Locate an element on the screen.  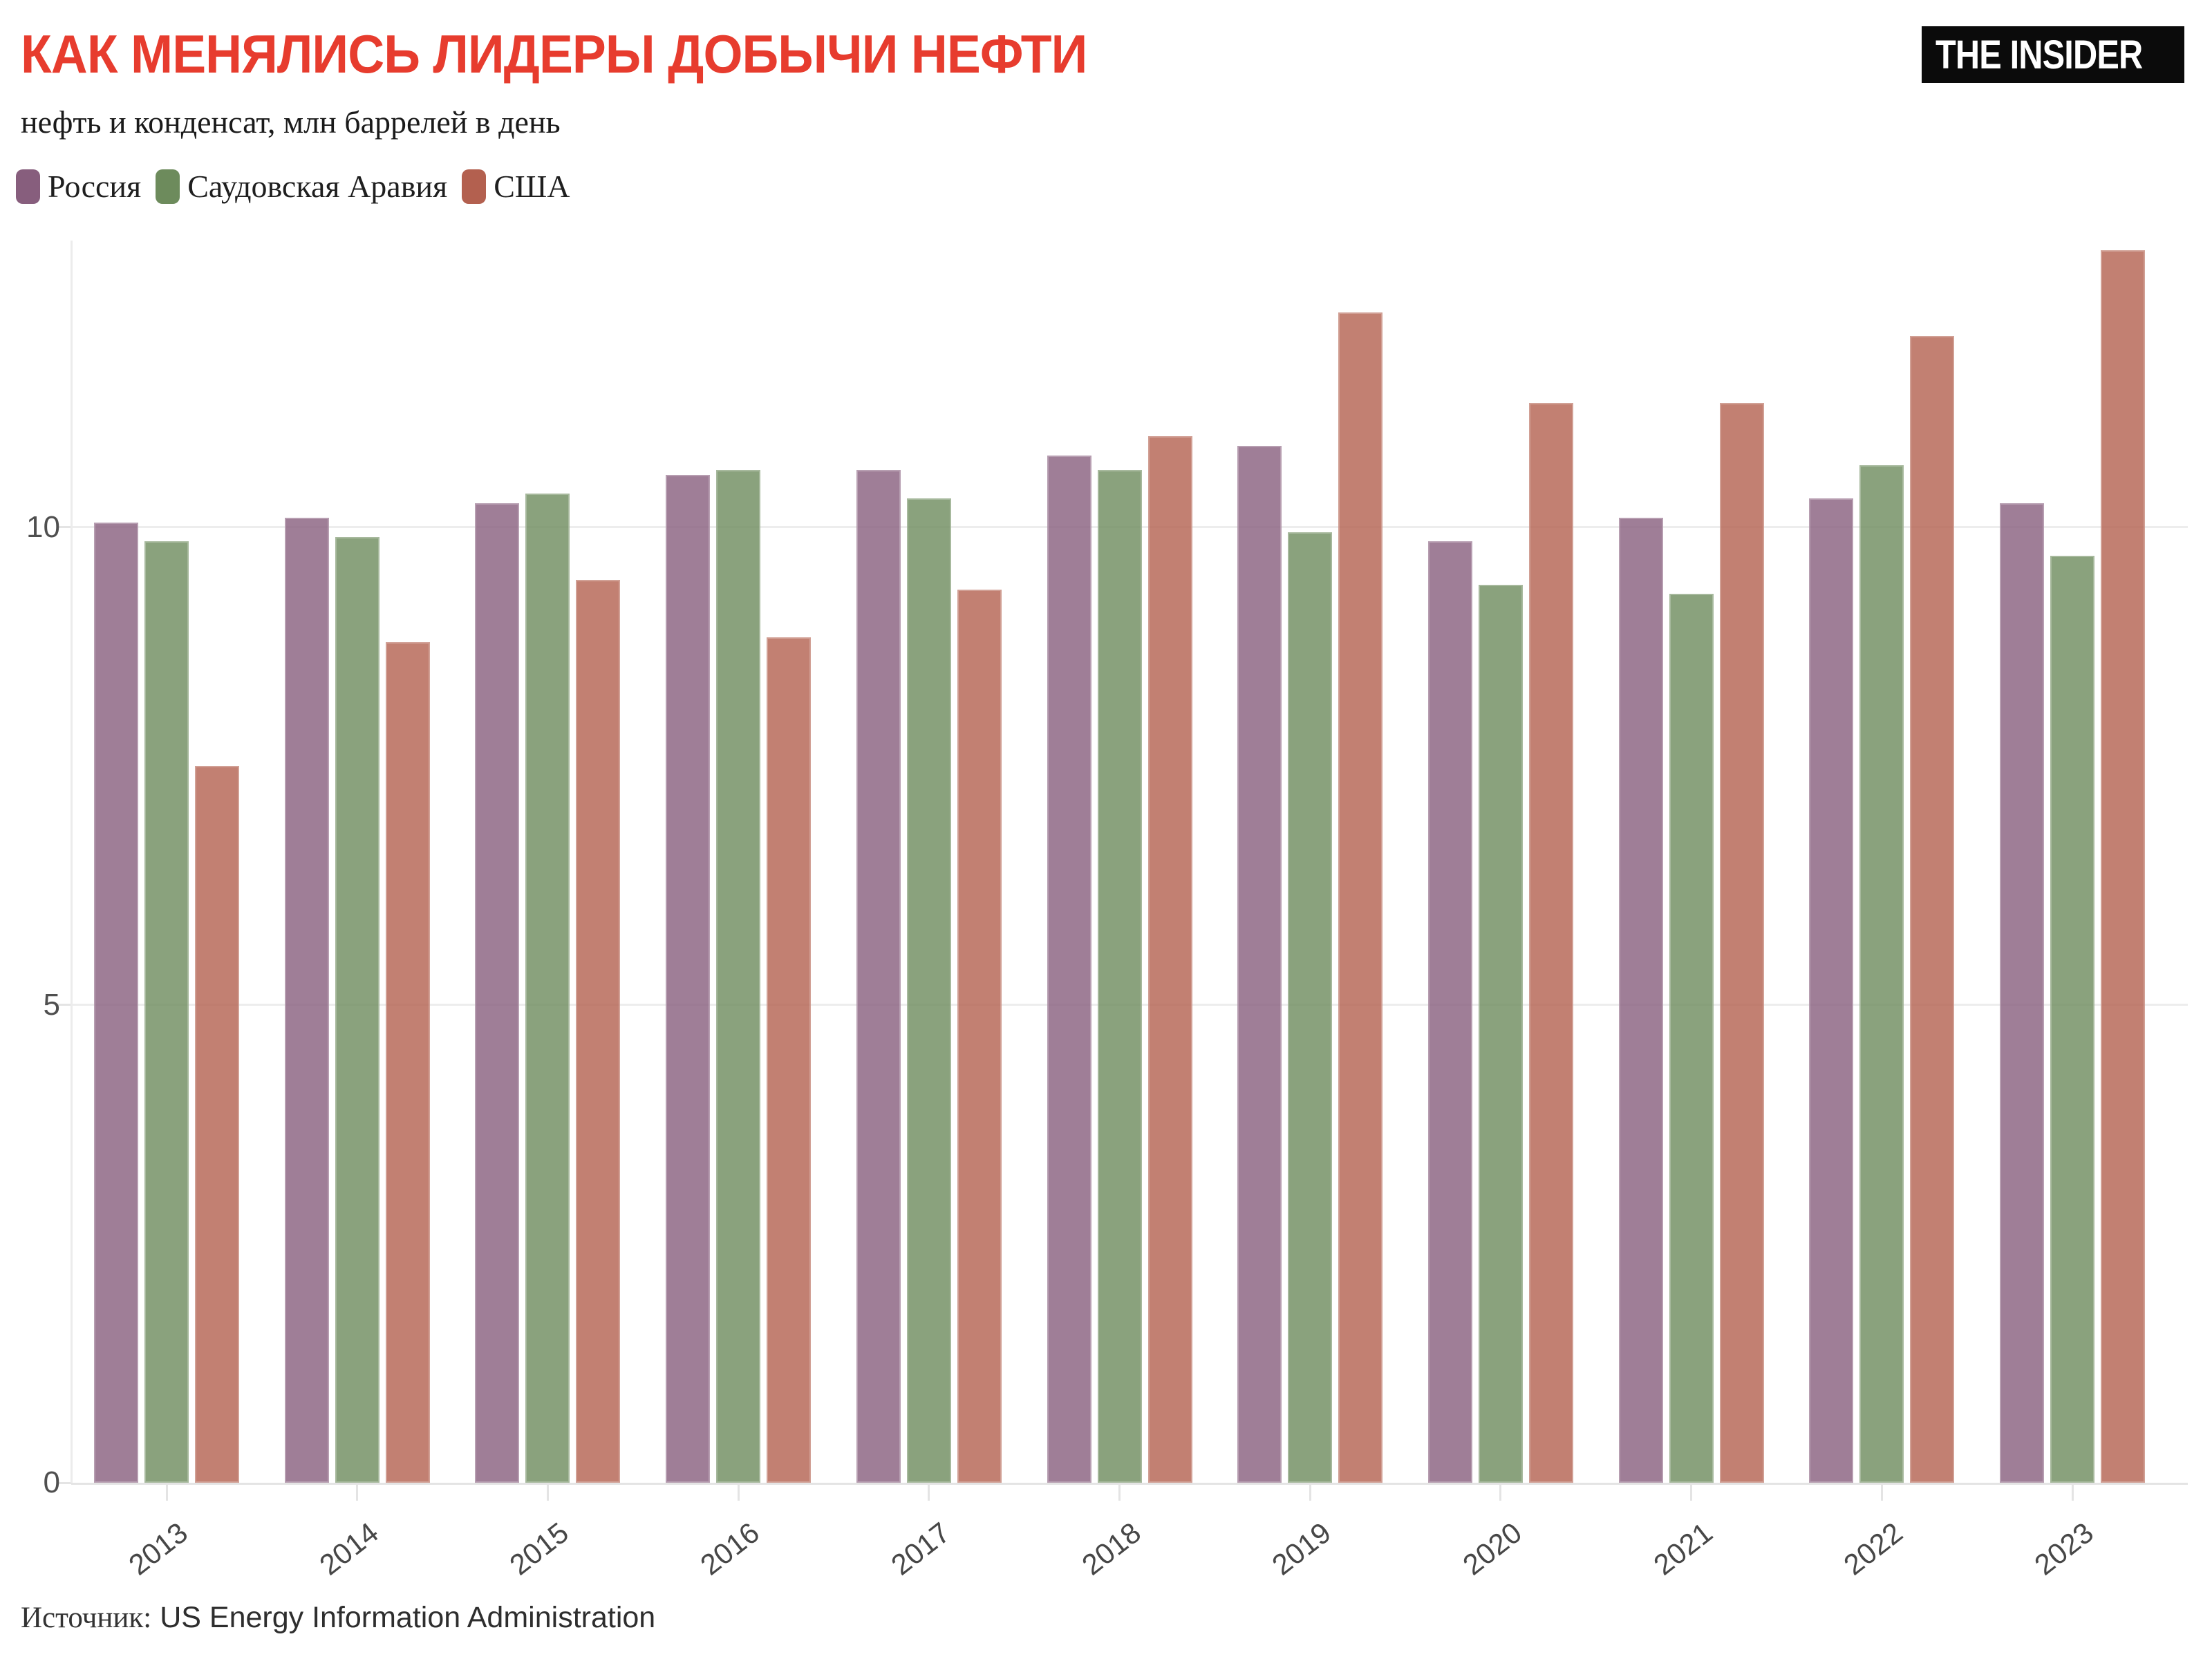
y-axis-line is located at coordinates (71, 862).